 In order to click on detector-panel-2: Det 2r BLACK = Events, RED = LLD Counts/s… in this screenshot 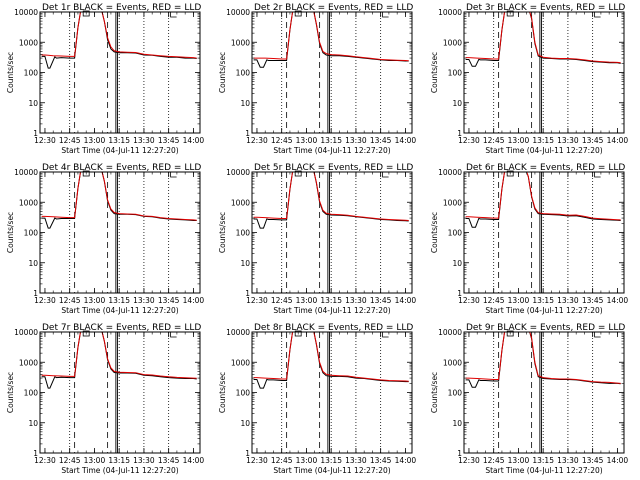, I will do `click(317, 79)`.